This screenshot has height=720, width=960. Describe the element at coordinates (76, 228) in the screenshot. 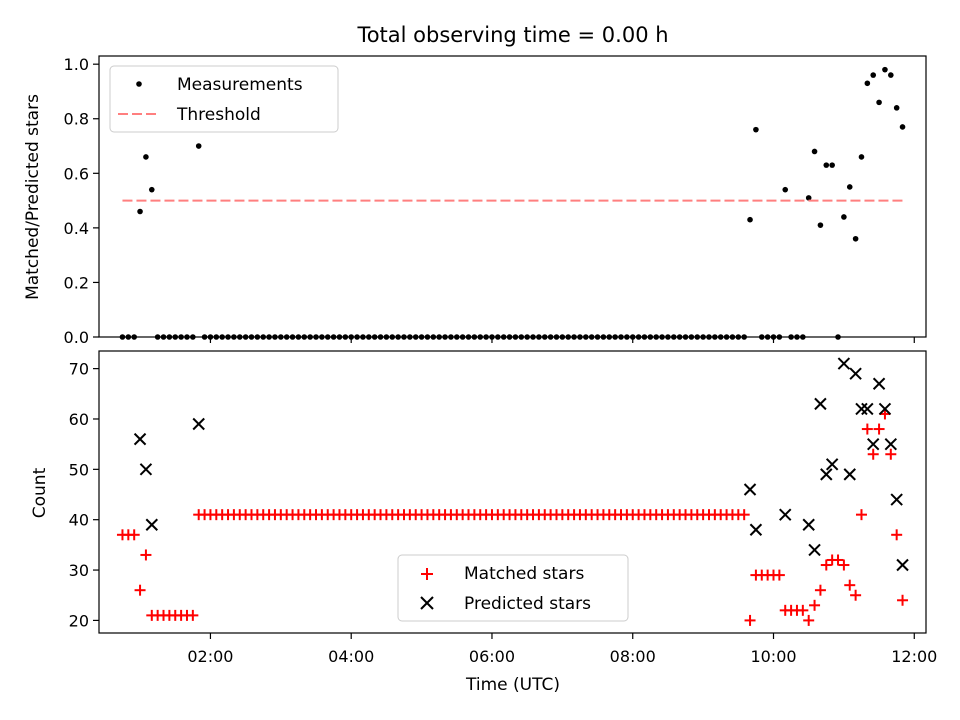

I see `ratio-ytick-label: 0.4` at that location.